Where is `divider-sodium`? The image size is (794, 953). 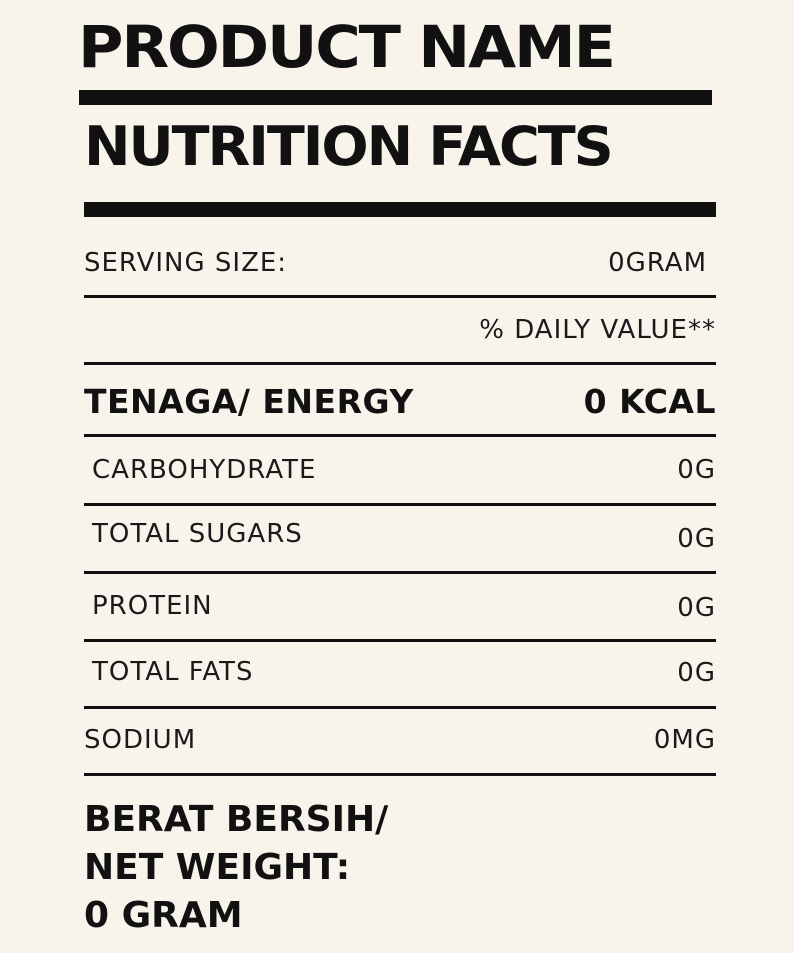 divider-sodium is located at coordinates (400, 774).